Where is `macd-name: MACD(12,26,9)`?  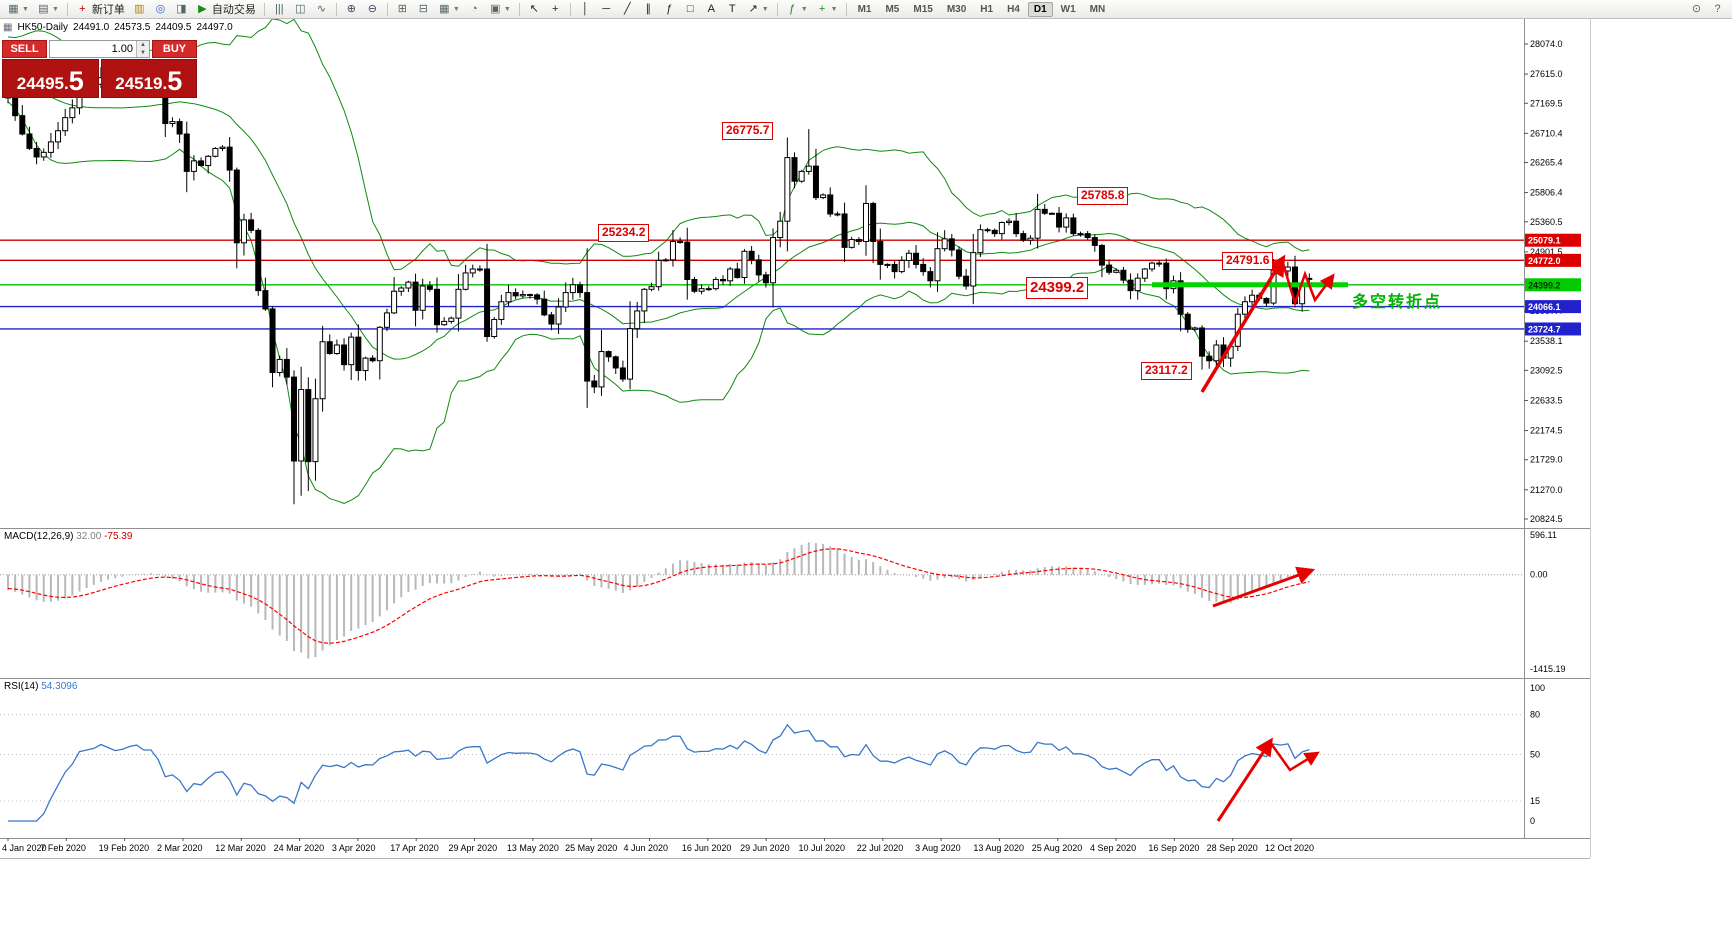 macd-name: MACD(12,26,9) is located at coordinates (39, 536).